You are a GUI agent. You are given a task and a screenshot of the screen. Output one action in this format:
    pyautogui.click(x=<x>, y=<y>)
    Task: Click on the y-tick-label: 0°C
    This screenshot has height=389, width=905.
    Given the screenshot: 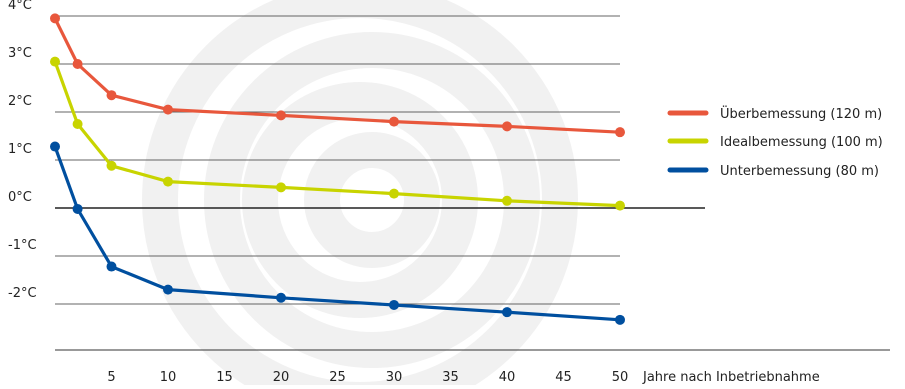 What is the action you would take?
    pyautogui.click(x=20, y=197)
    